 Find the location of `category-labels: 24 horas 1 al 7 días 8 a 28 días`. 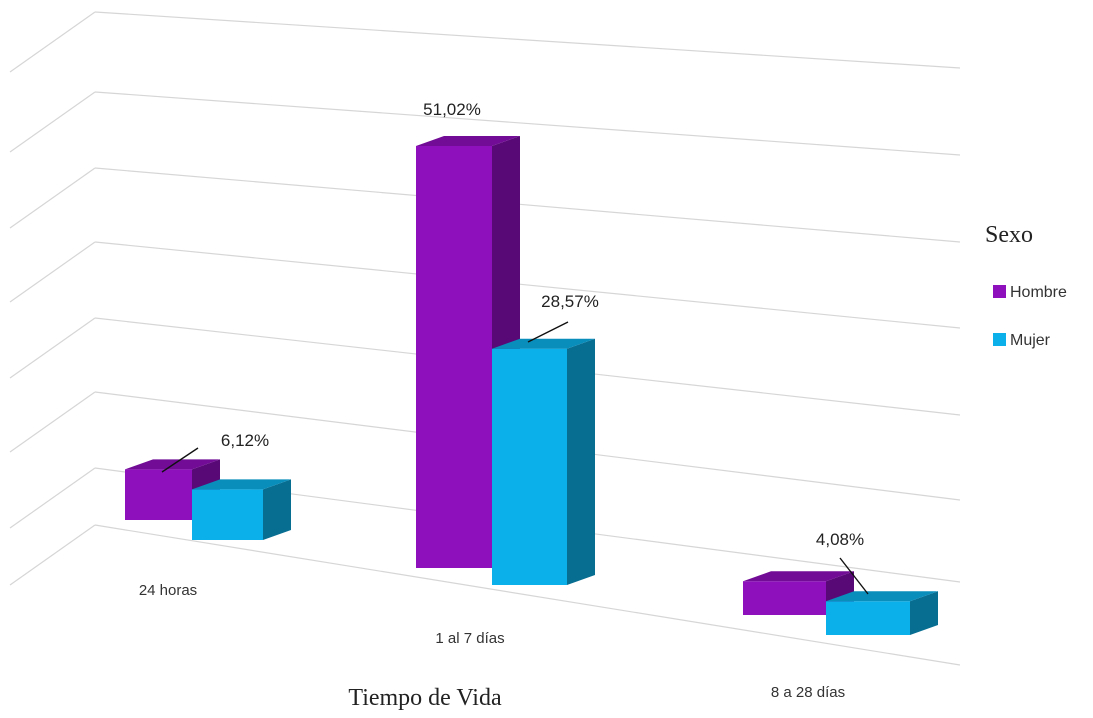

category-labels: 24 horas 1 al 7 días 8 a 28 días is located at coordinates (492, 641).